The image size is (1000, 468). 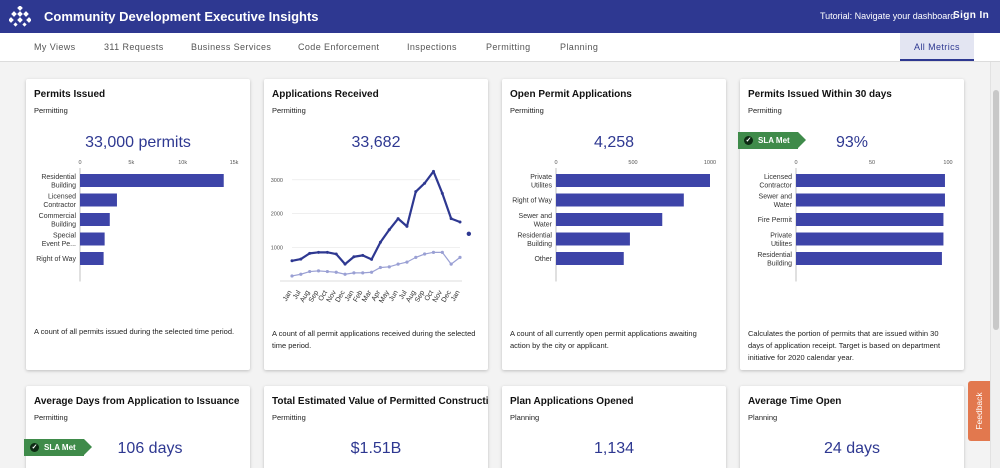 What do you see at coordinates (614, 448) in the screenshot?
I see `metric-value: 1,134` at bounding box center [614, 448].